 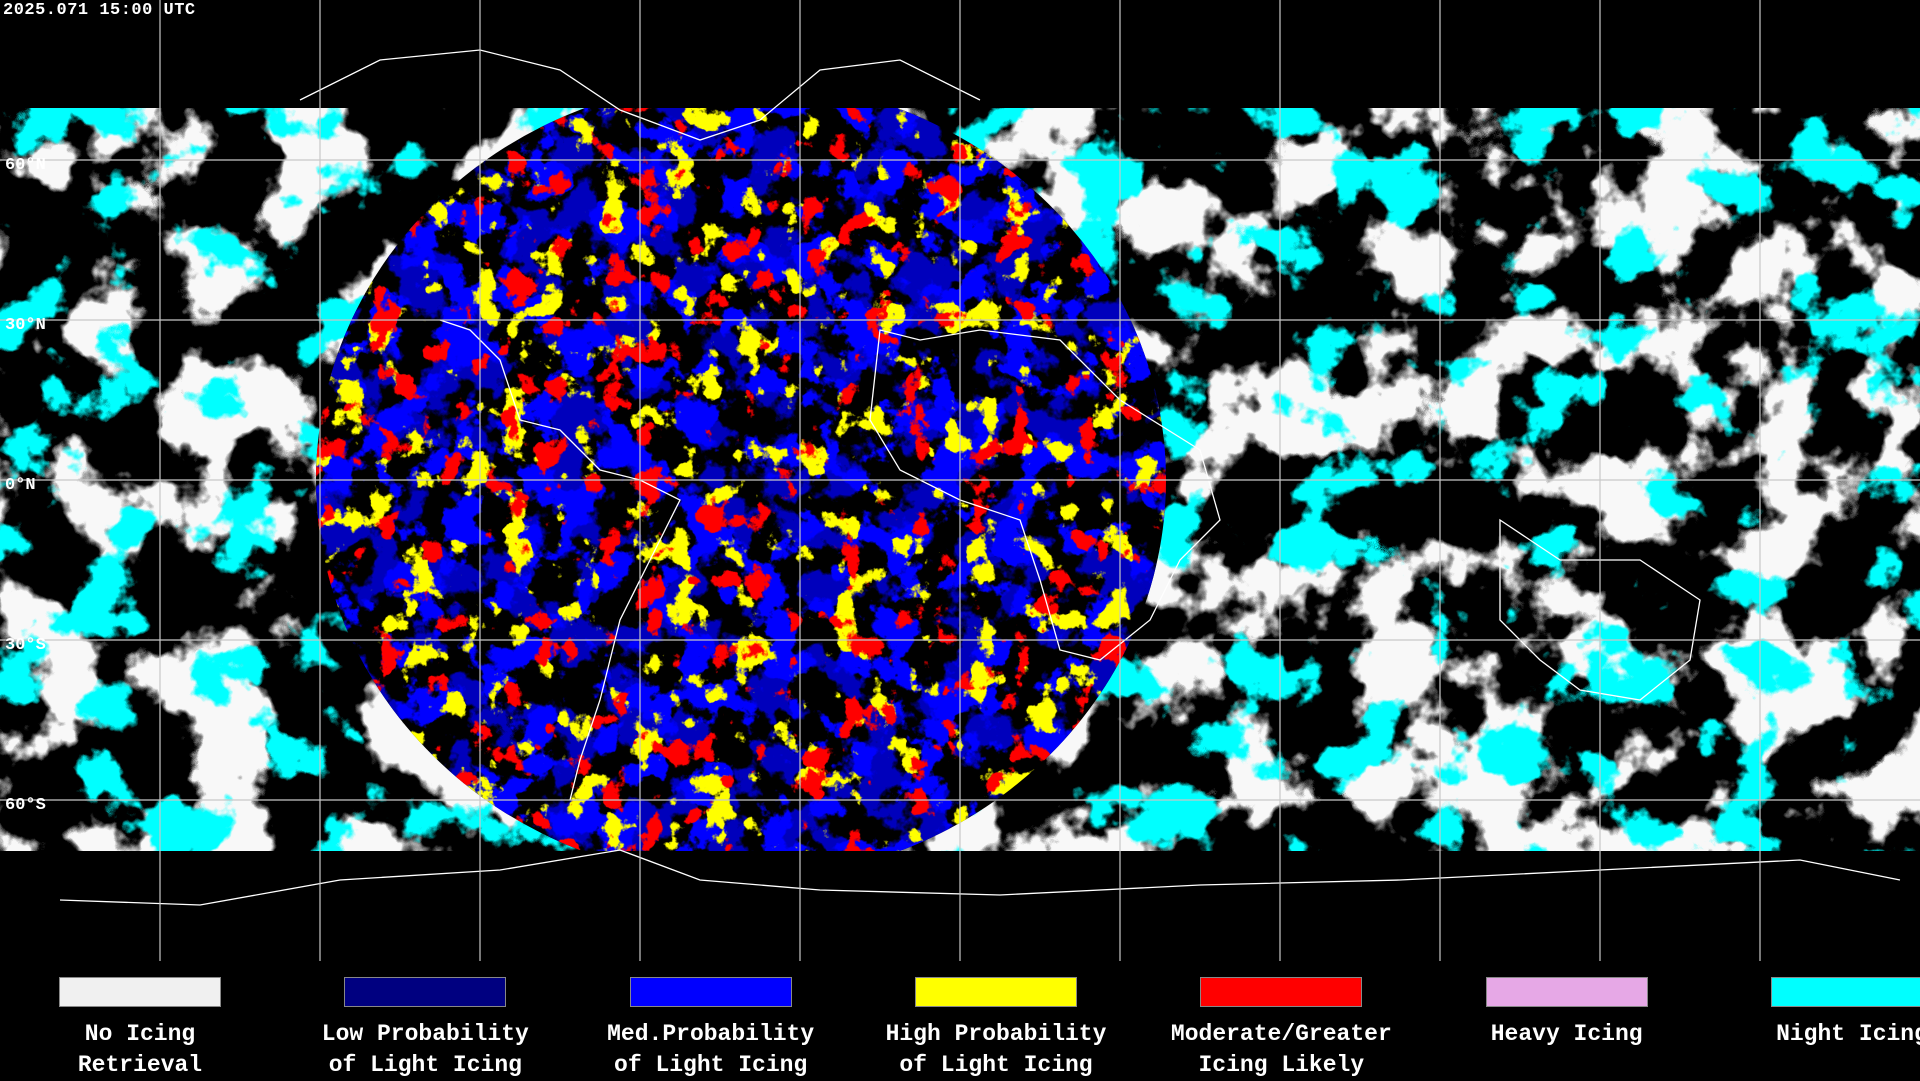 I want to click on latitude-label: 30°S, so click(x=25, y=645).